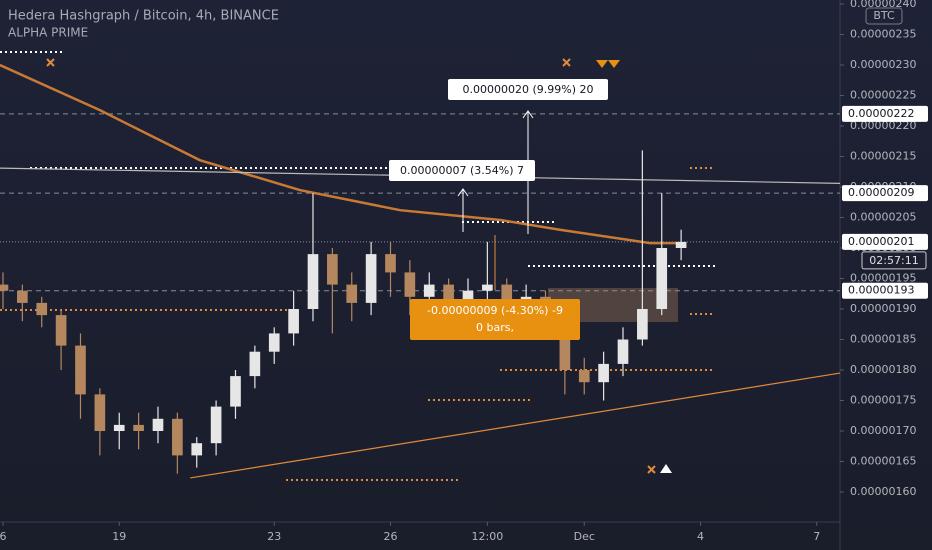 The width and height of the screenshot is (932, 550). What do you see at coordinates (515, 425) in the screenshot?
I see `trend-line` at bounding box center [515, 425].